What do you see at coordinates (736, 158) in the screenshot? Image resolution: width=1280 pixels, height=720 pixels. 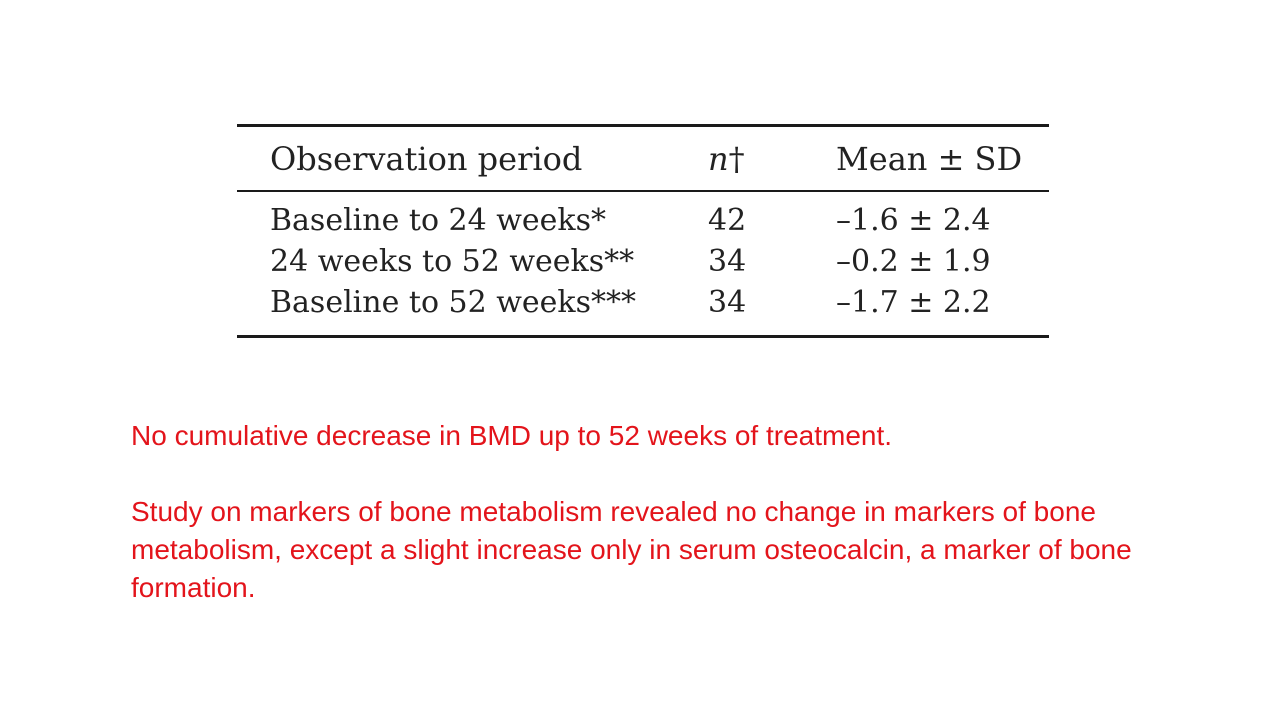 I see `header-n-dagger: †` at bounding box center [736, 158].